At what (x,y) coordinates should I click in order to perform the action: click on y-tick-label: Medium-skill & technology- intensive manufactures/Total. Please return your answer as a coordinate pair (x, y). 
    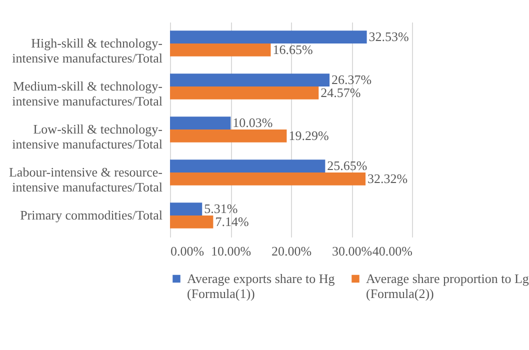
    Looking at the image, I should click on (87, 93).